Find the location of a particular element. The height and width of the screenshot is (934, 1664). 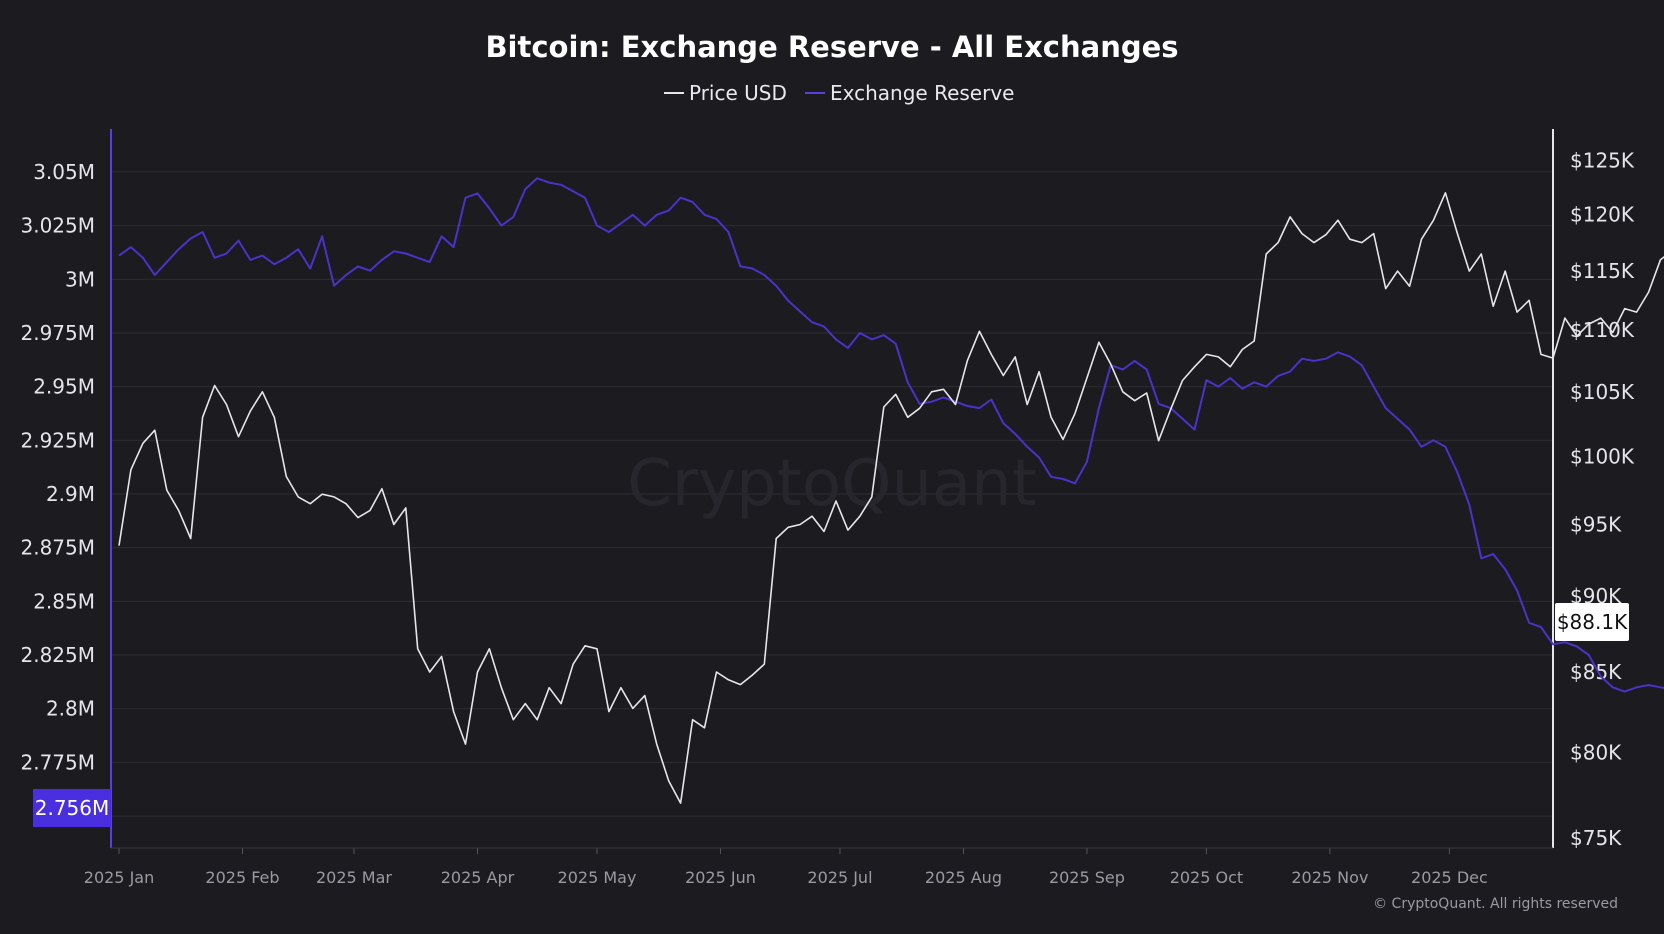

reserve-badge-label: 2.756M is located at coordinates (72, 808).